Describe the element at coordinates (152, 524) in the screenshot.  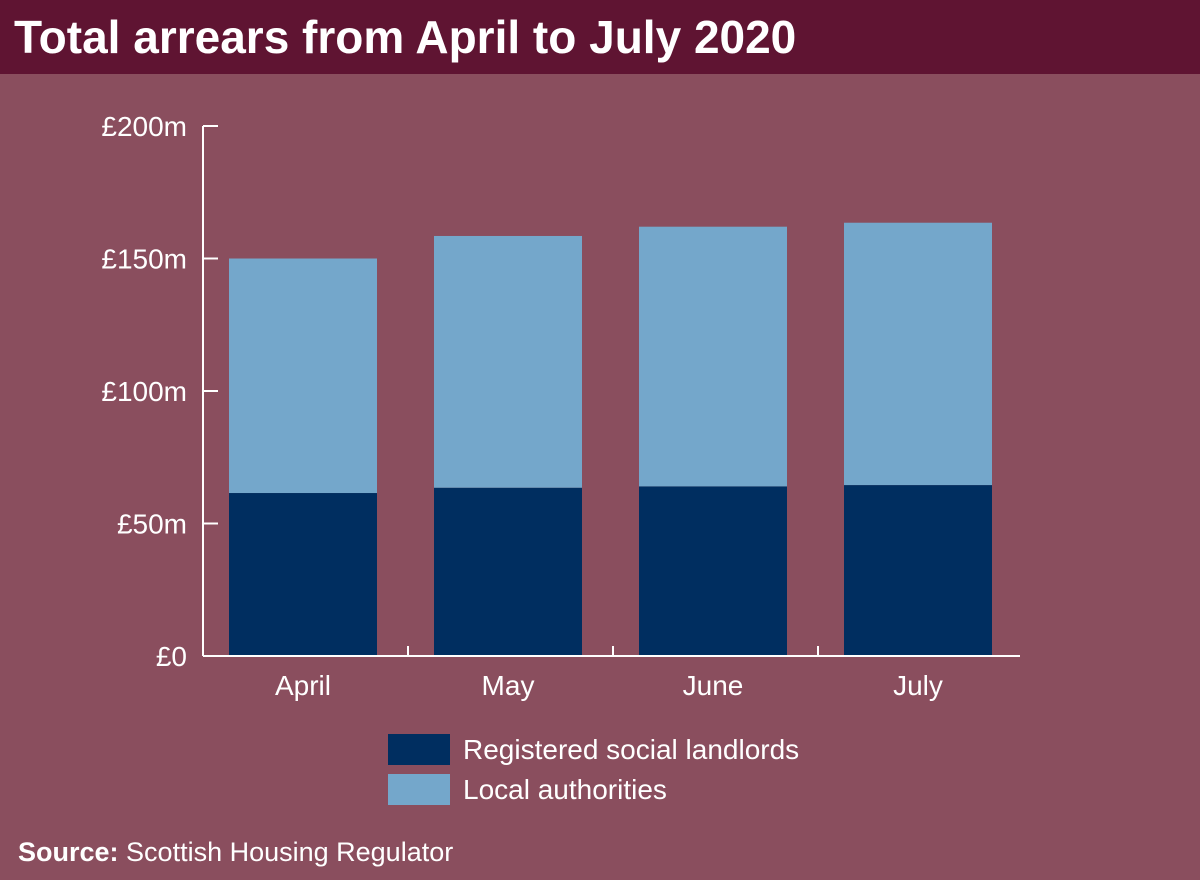
I see `y-tick-label: £50m` at that location.